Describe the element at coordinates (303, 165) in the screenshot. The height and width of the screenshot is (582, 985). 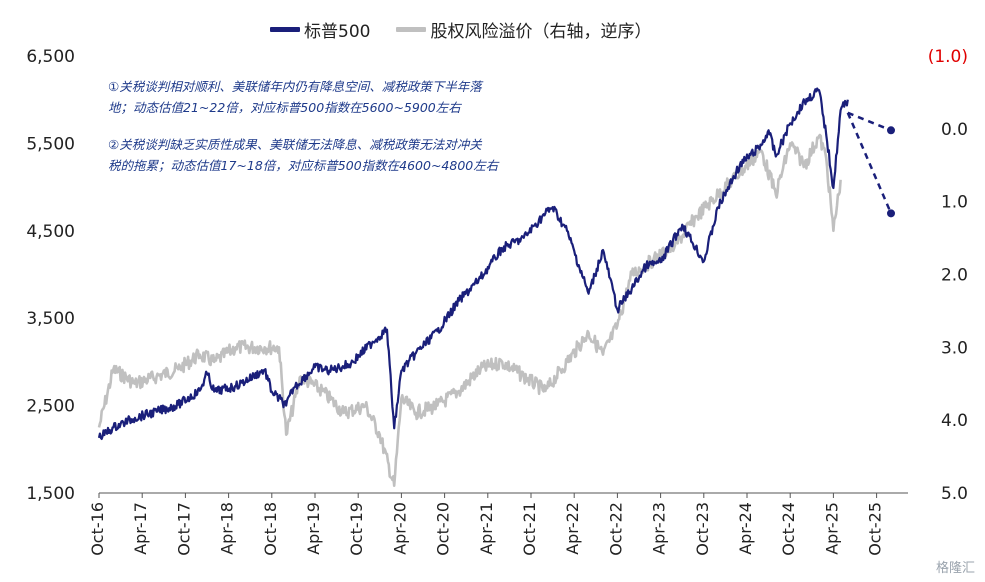
I see `annotation-scenario2-line2: 税的拖累；动态估值17~18倍，对应标普500指数在4600~4800左右` at that location.